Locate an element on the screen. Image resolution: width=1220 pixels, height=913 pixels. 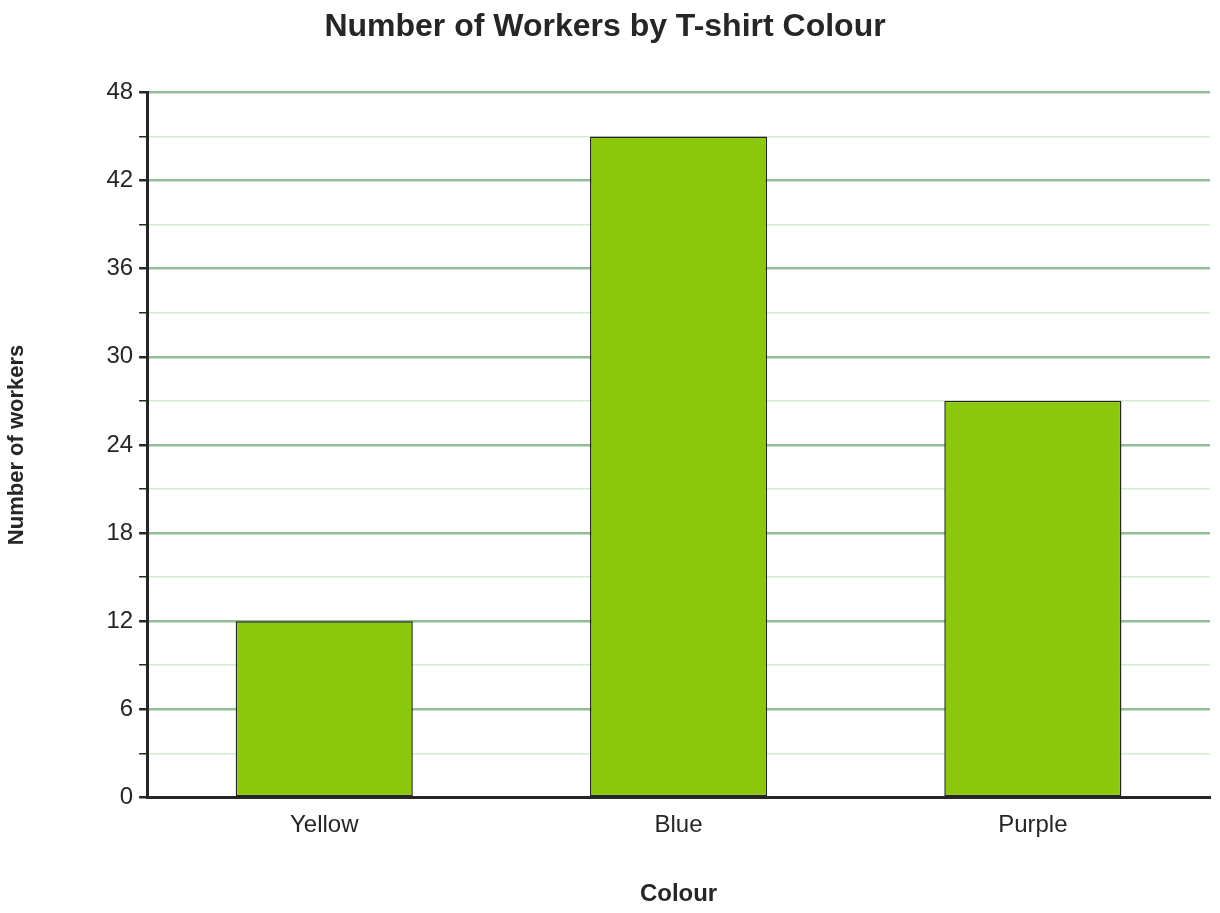
y-tick-label: 24 is located at coordinates (120, 443).